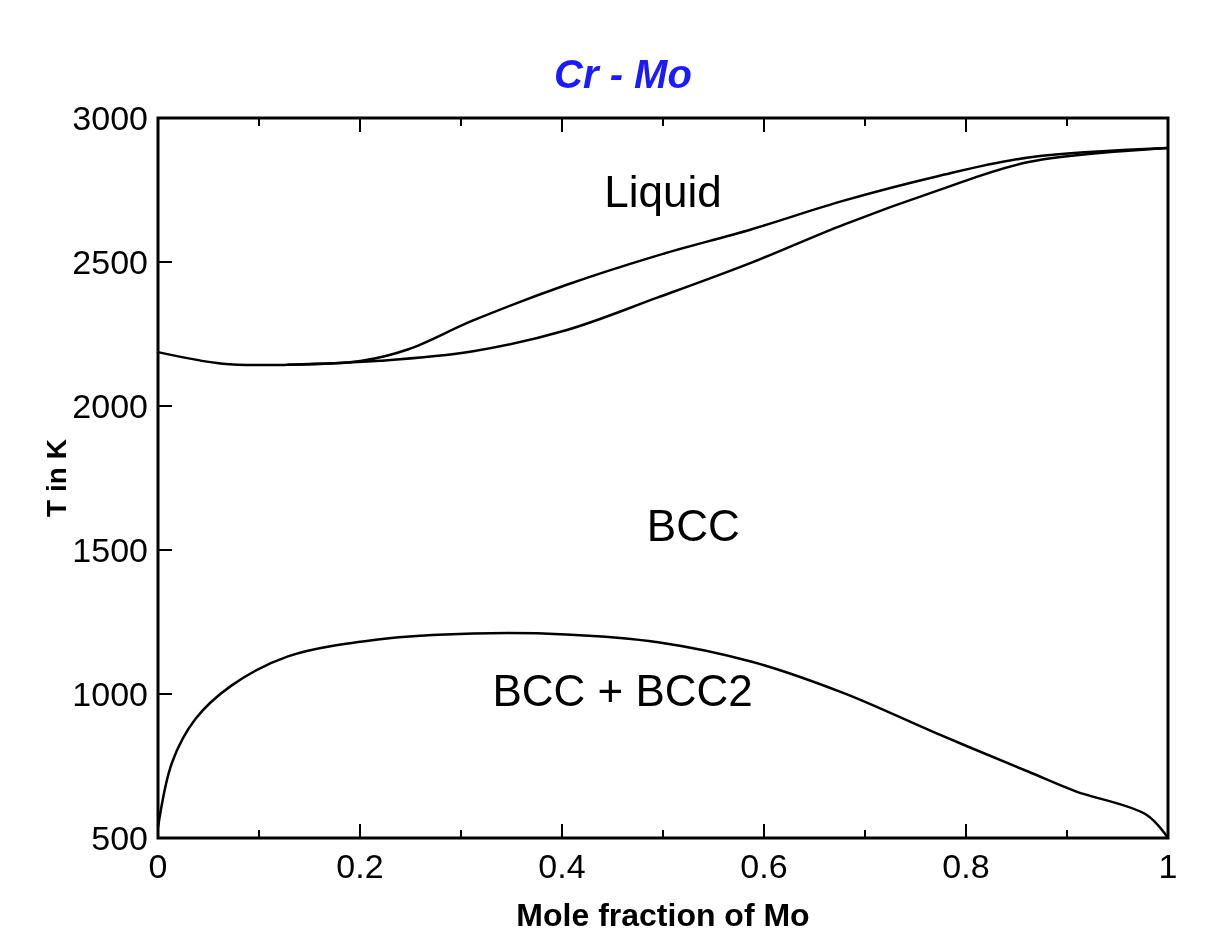  Describe the element at coordinates (623, 74) in the screenshot. I see `chart-title: Cr - Mo` at that location.